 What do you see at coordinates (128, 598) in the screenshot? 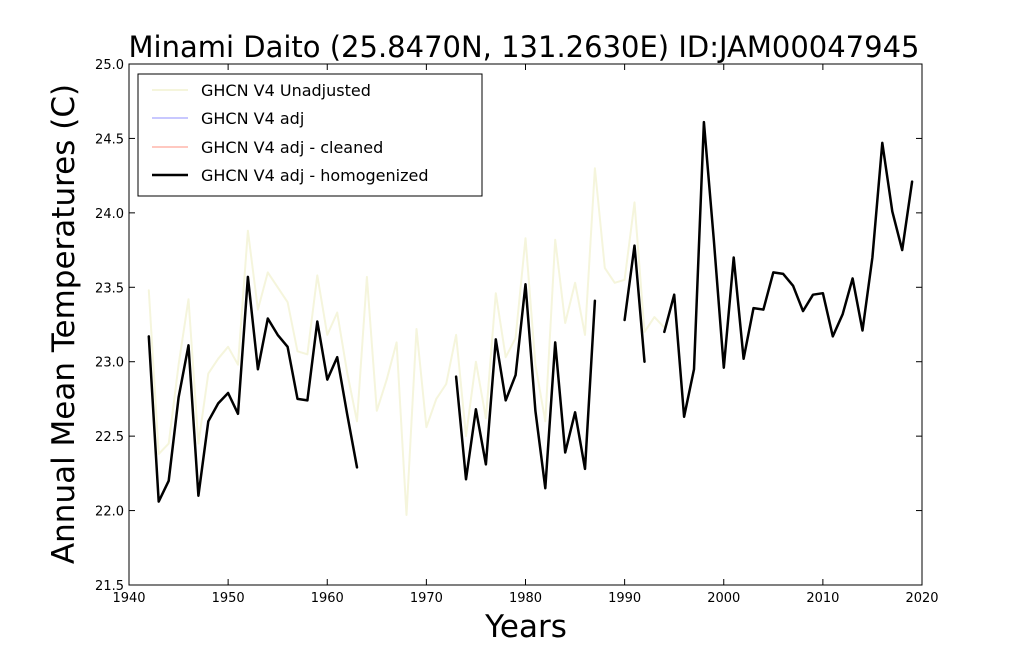
I see `x-tick-label: 1940` at bounding box center [128, 598].